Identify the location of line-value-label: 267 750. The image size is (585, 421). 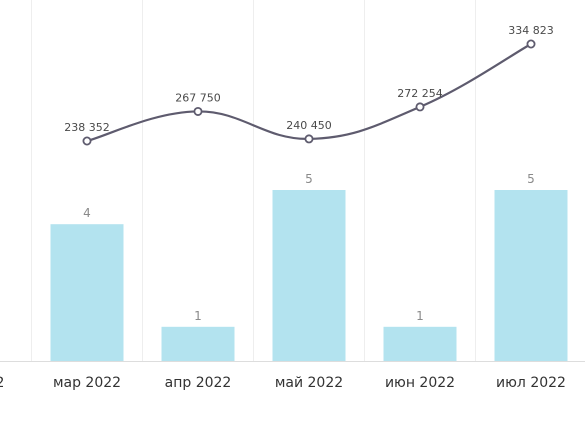
(198, 97).